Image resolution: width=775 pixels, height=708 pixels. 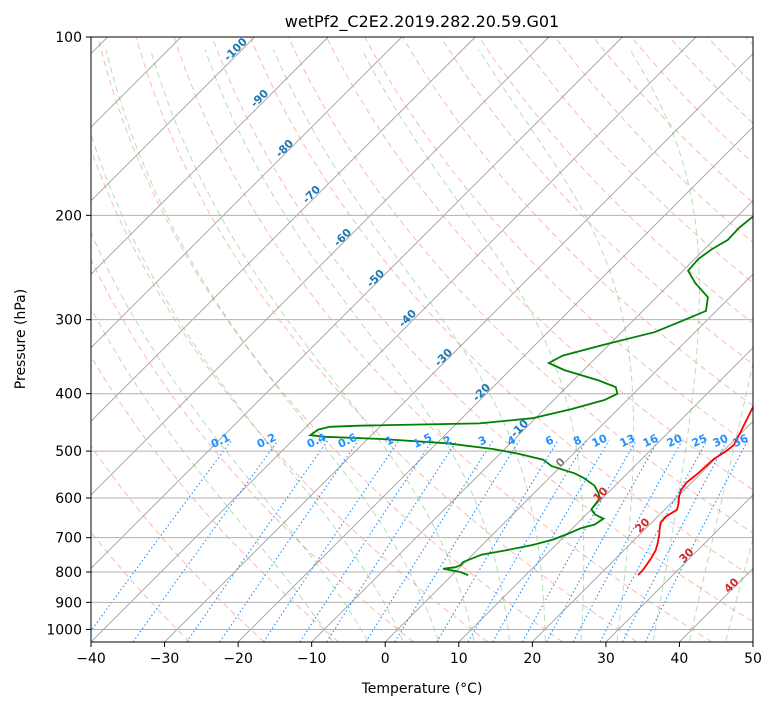 I want to click on y-tick-label: 200, so click(x=68, y=216).